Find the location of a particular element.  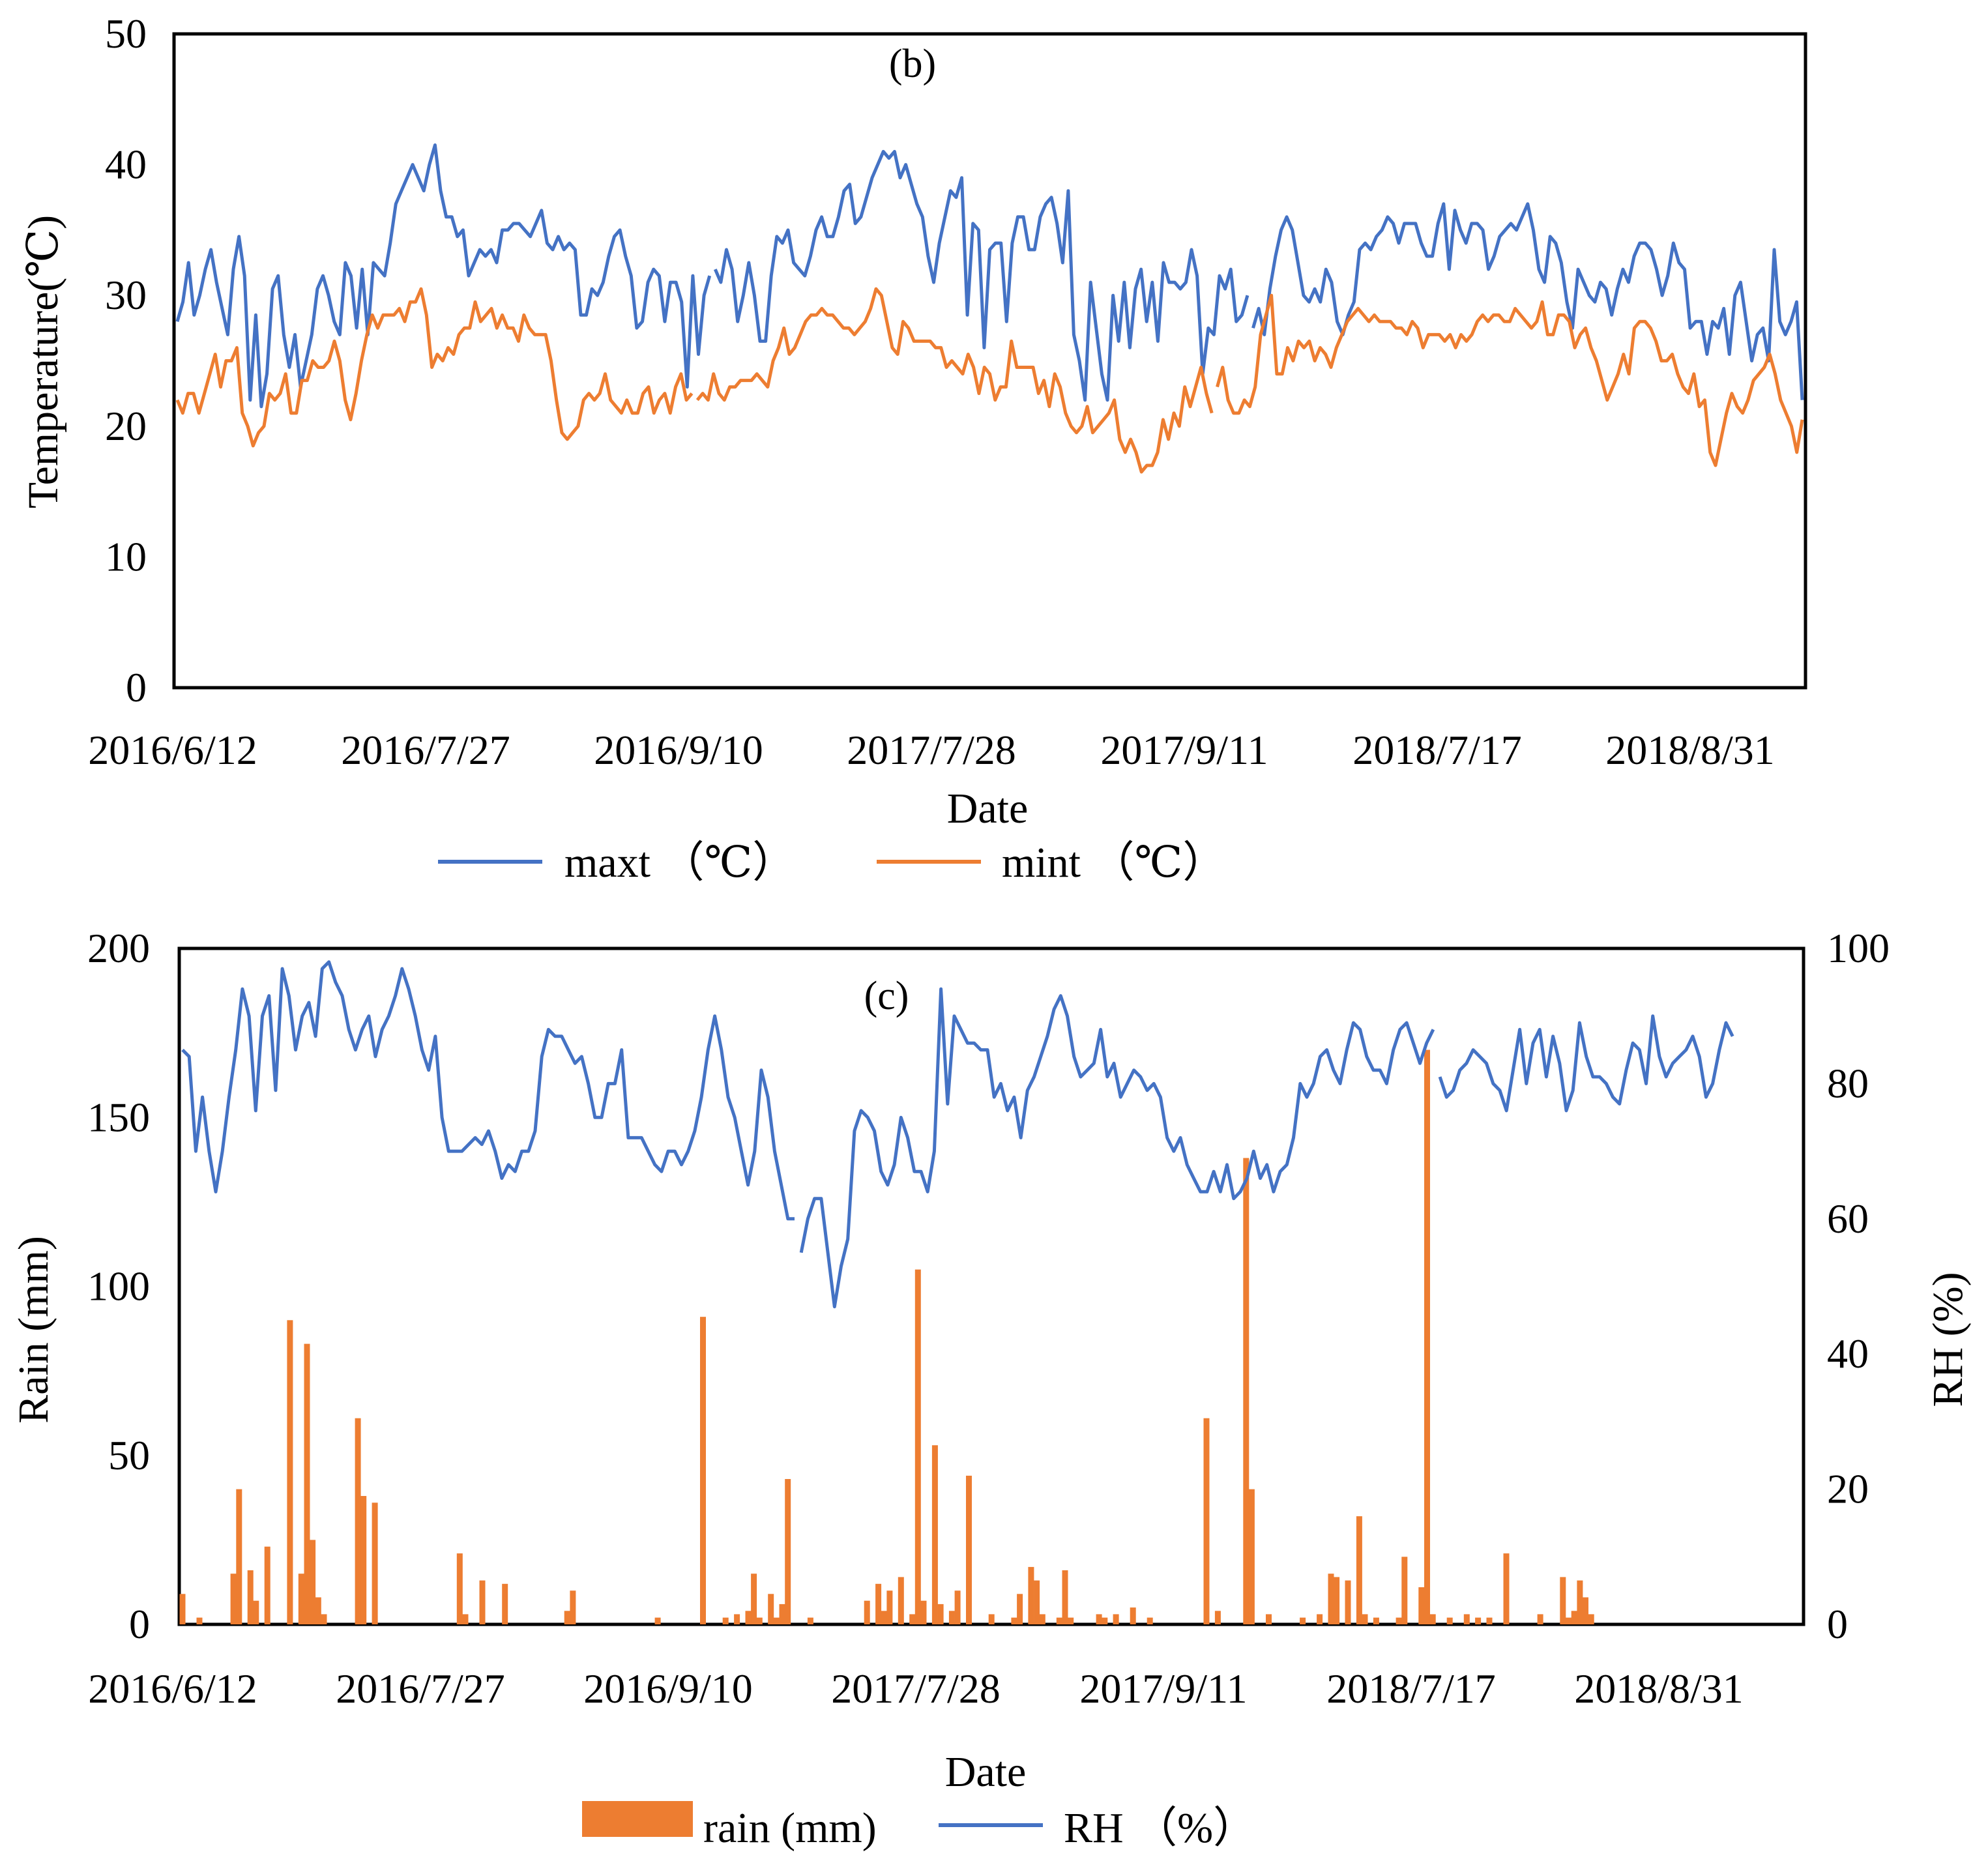

rain-ytick-label: 200 is located at coordinates (118, 948).